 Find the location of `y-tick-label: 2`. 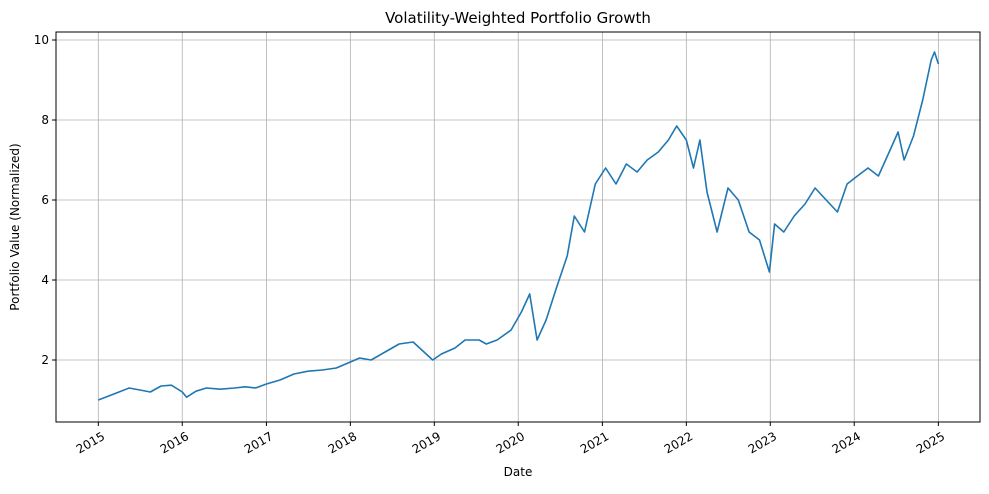

y-tick-label: 2 is located at coordinates (45, 360).